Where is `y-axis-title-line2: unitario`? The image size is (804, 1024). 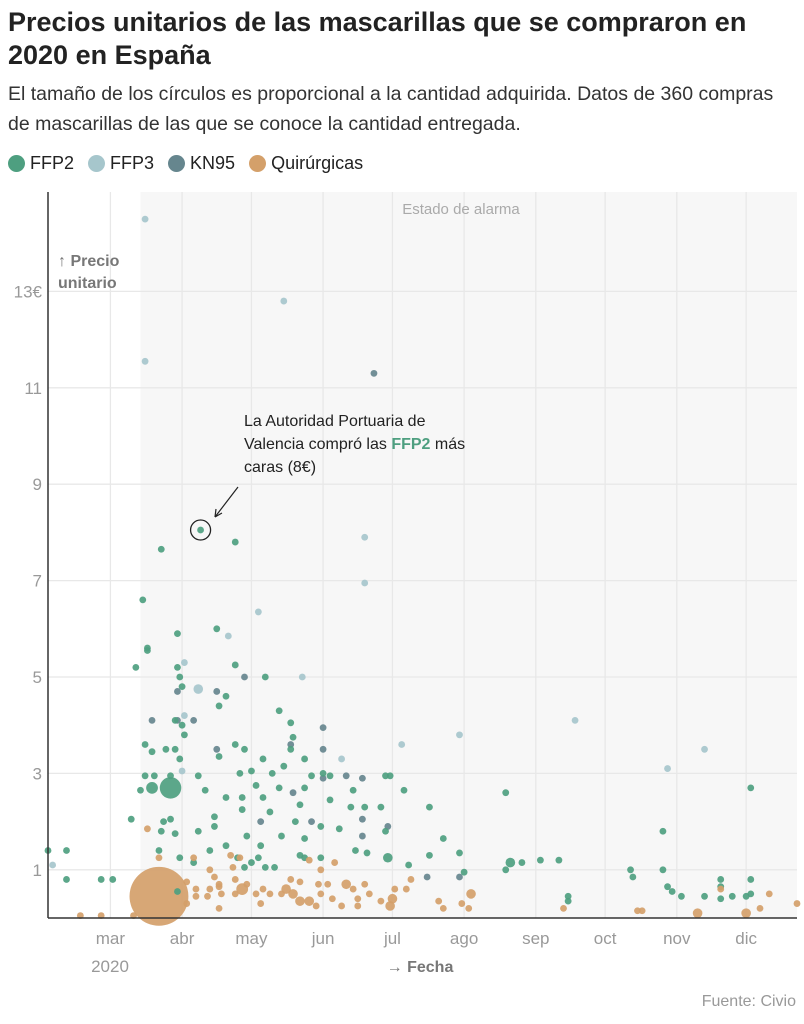 y-axis-title-line2: unitario is located at coordinates (87, 283).